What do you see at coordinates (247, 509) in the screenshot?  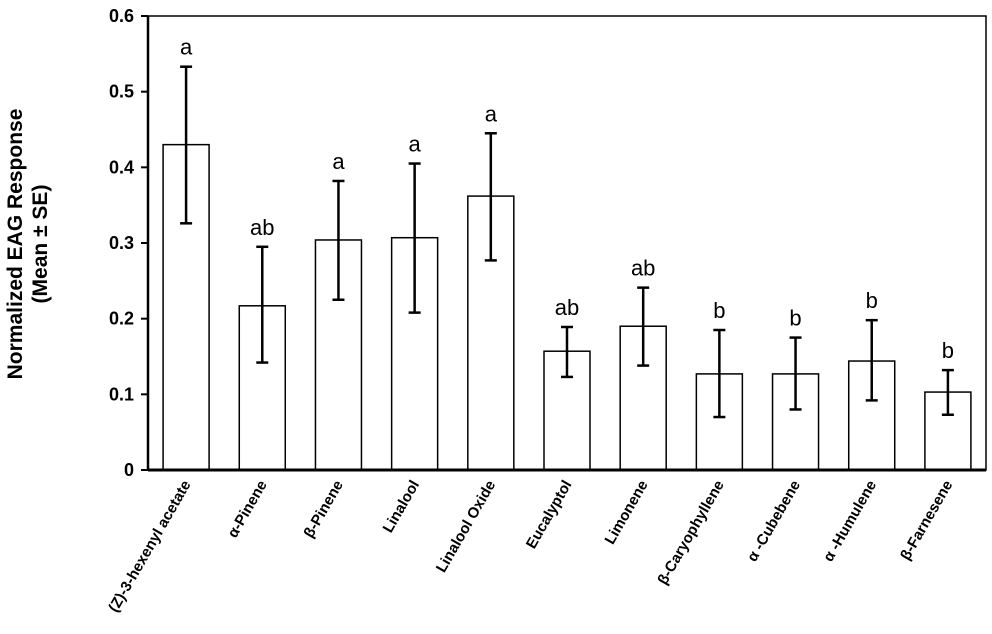 I see `x-tick-label: α-Pinene` at bounding box center [247, 509].